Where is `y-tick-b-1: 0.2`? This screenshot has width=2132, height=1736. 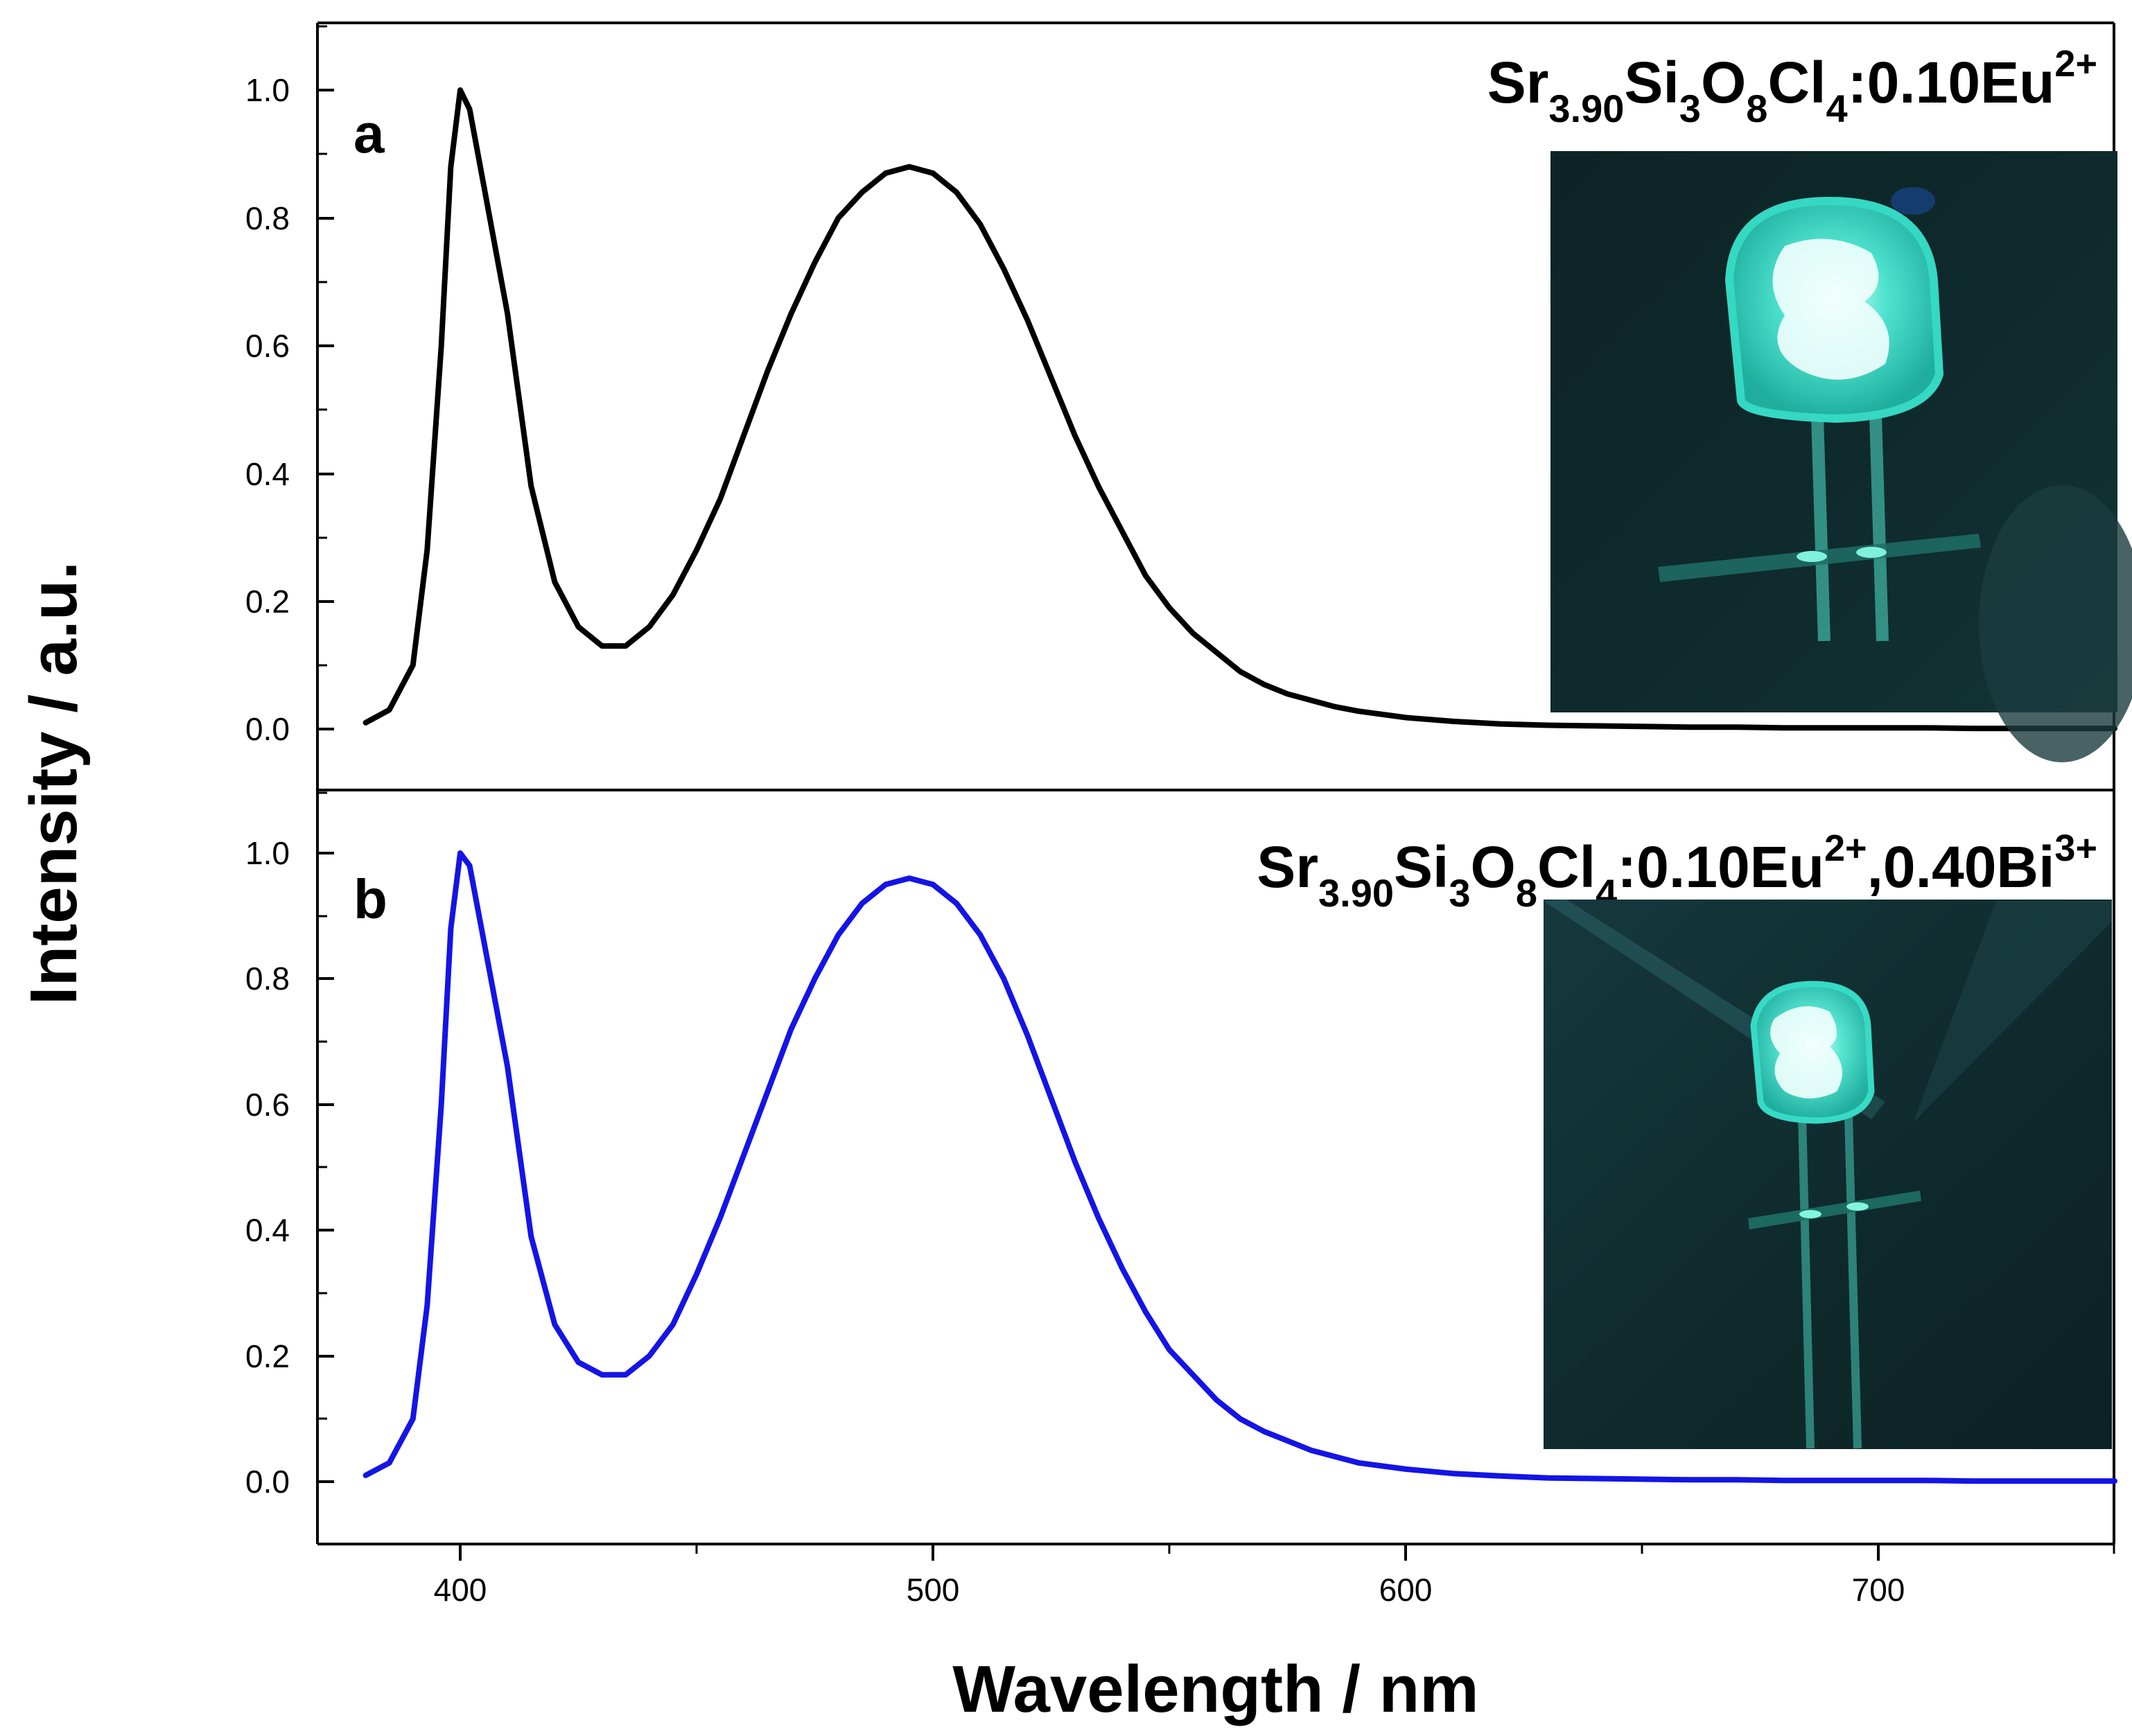
y-tick-b-1: 0.2 is located at coordinates (289, 1356).